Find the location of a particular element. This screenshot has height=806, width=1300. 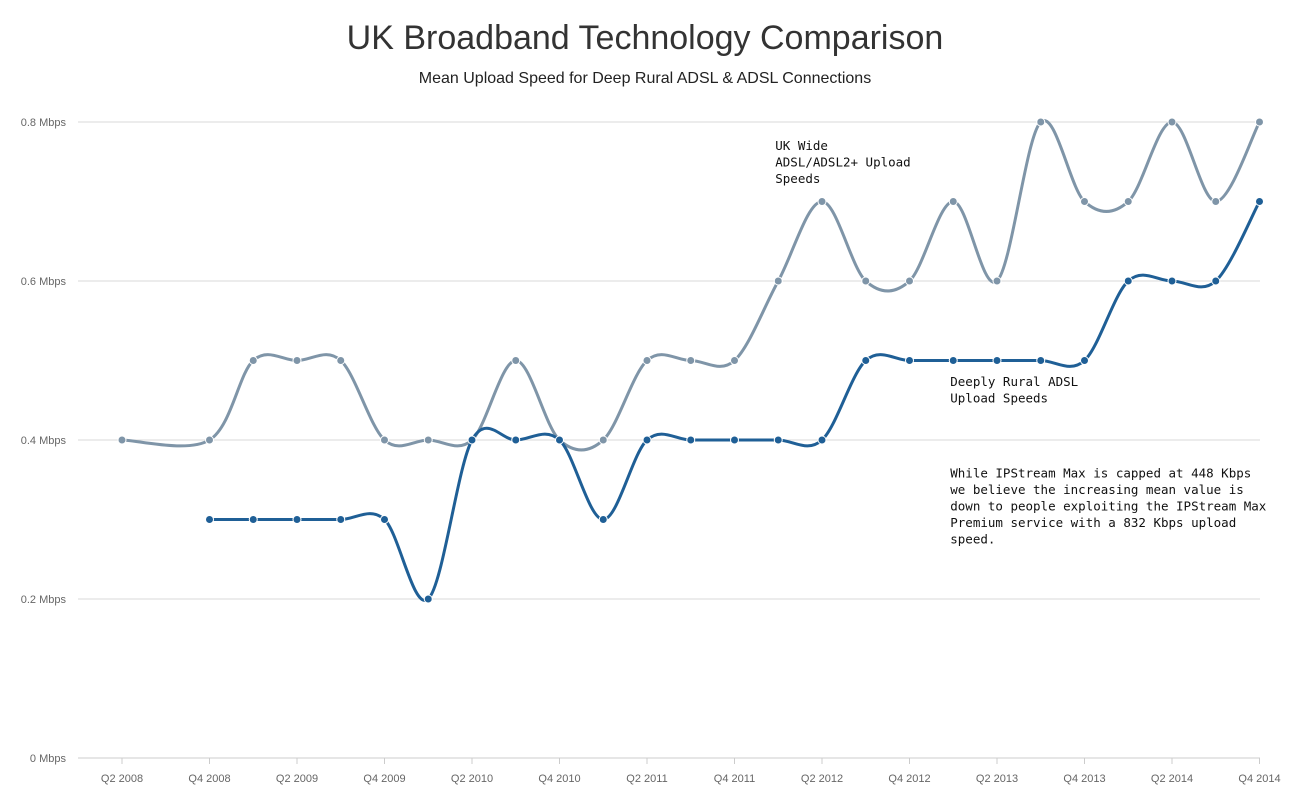

x-tick-label: Q4 2011 is located at coordinates (734, 779).